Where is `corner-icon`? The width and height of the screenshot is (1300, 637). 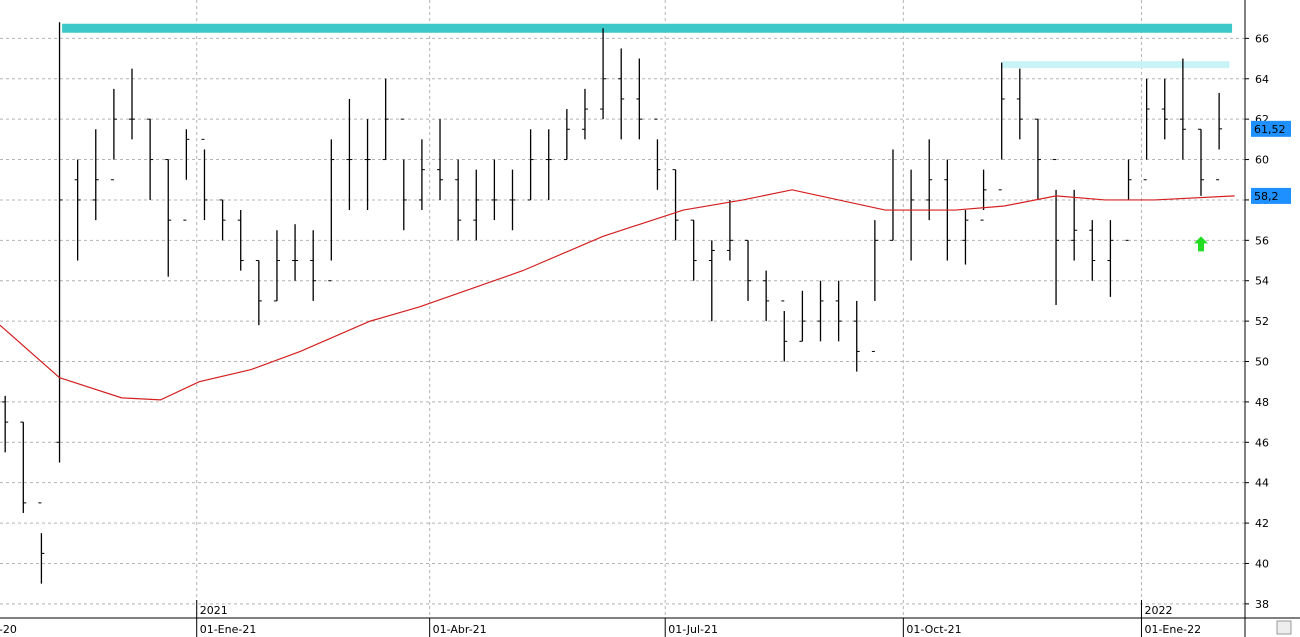
corner-icon is located at coordinates (1284, 627).